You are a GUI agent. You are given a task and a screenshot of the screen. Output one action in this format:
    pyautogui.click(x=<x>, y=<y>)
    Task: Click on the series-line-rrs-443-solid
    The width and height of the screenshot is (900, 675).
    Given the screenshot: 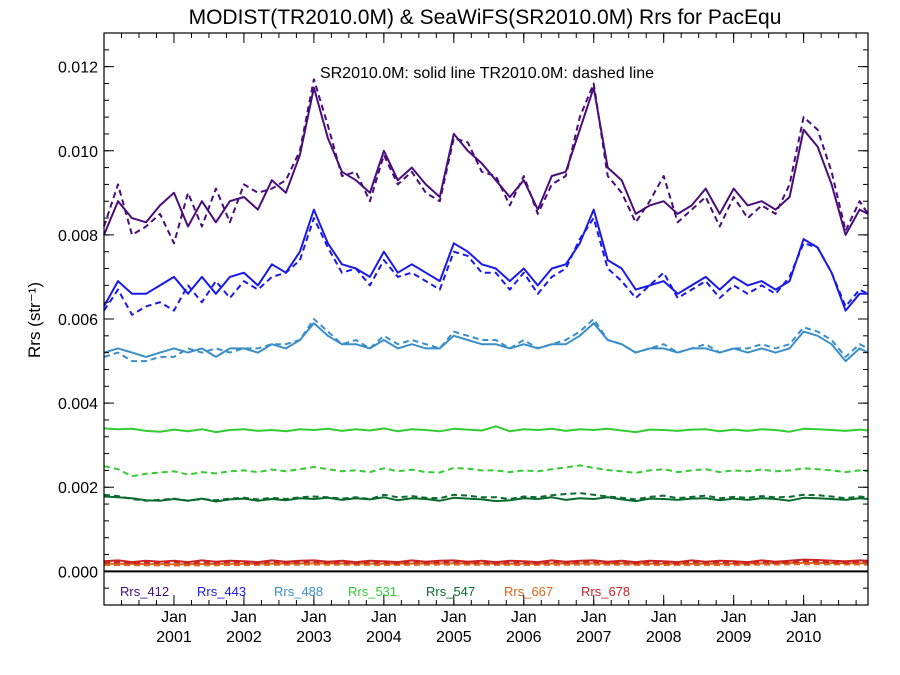 What is the action you would take?
    pyautogui.click(x=485, y=260)
    